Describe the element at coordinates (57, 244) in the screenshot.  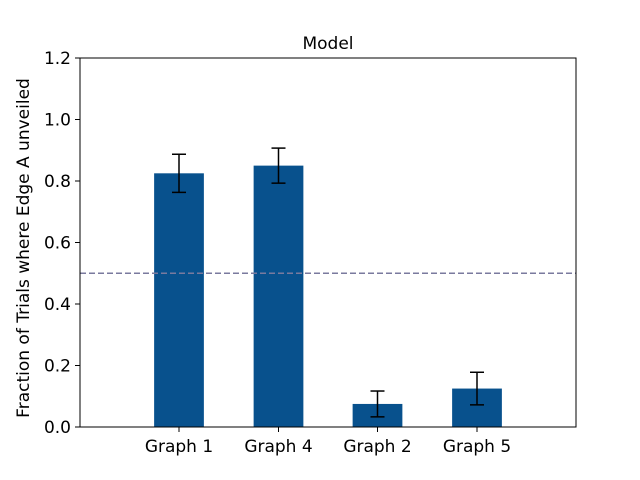
I see `y-tick-label: 0.6` at that location.